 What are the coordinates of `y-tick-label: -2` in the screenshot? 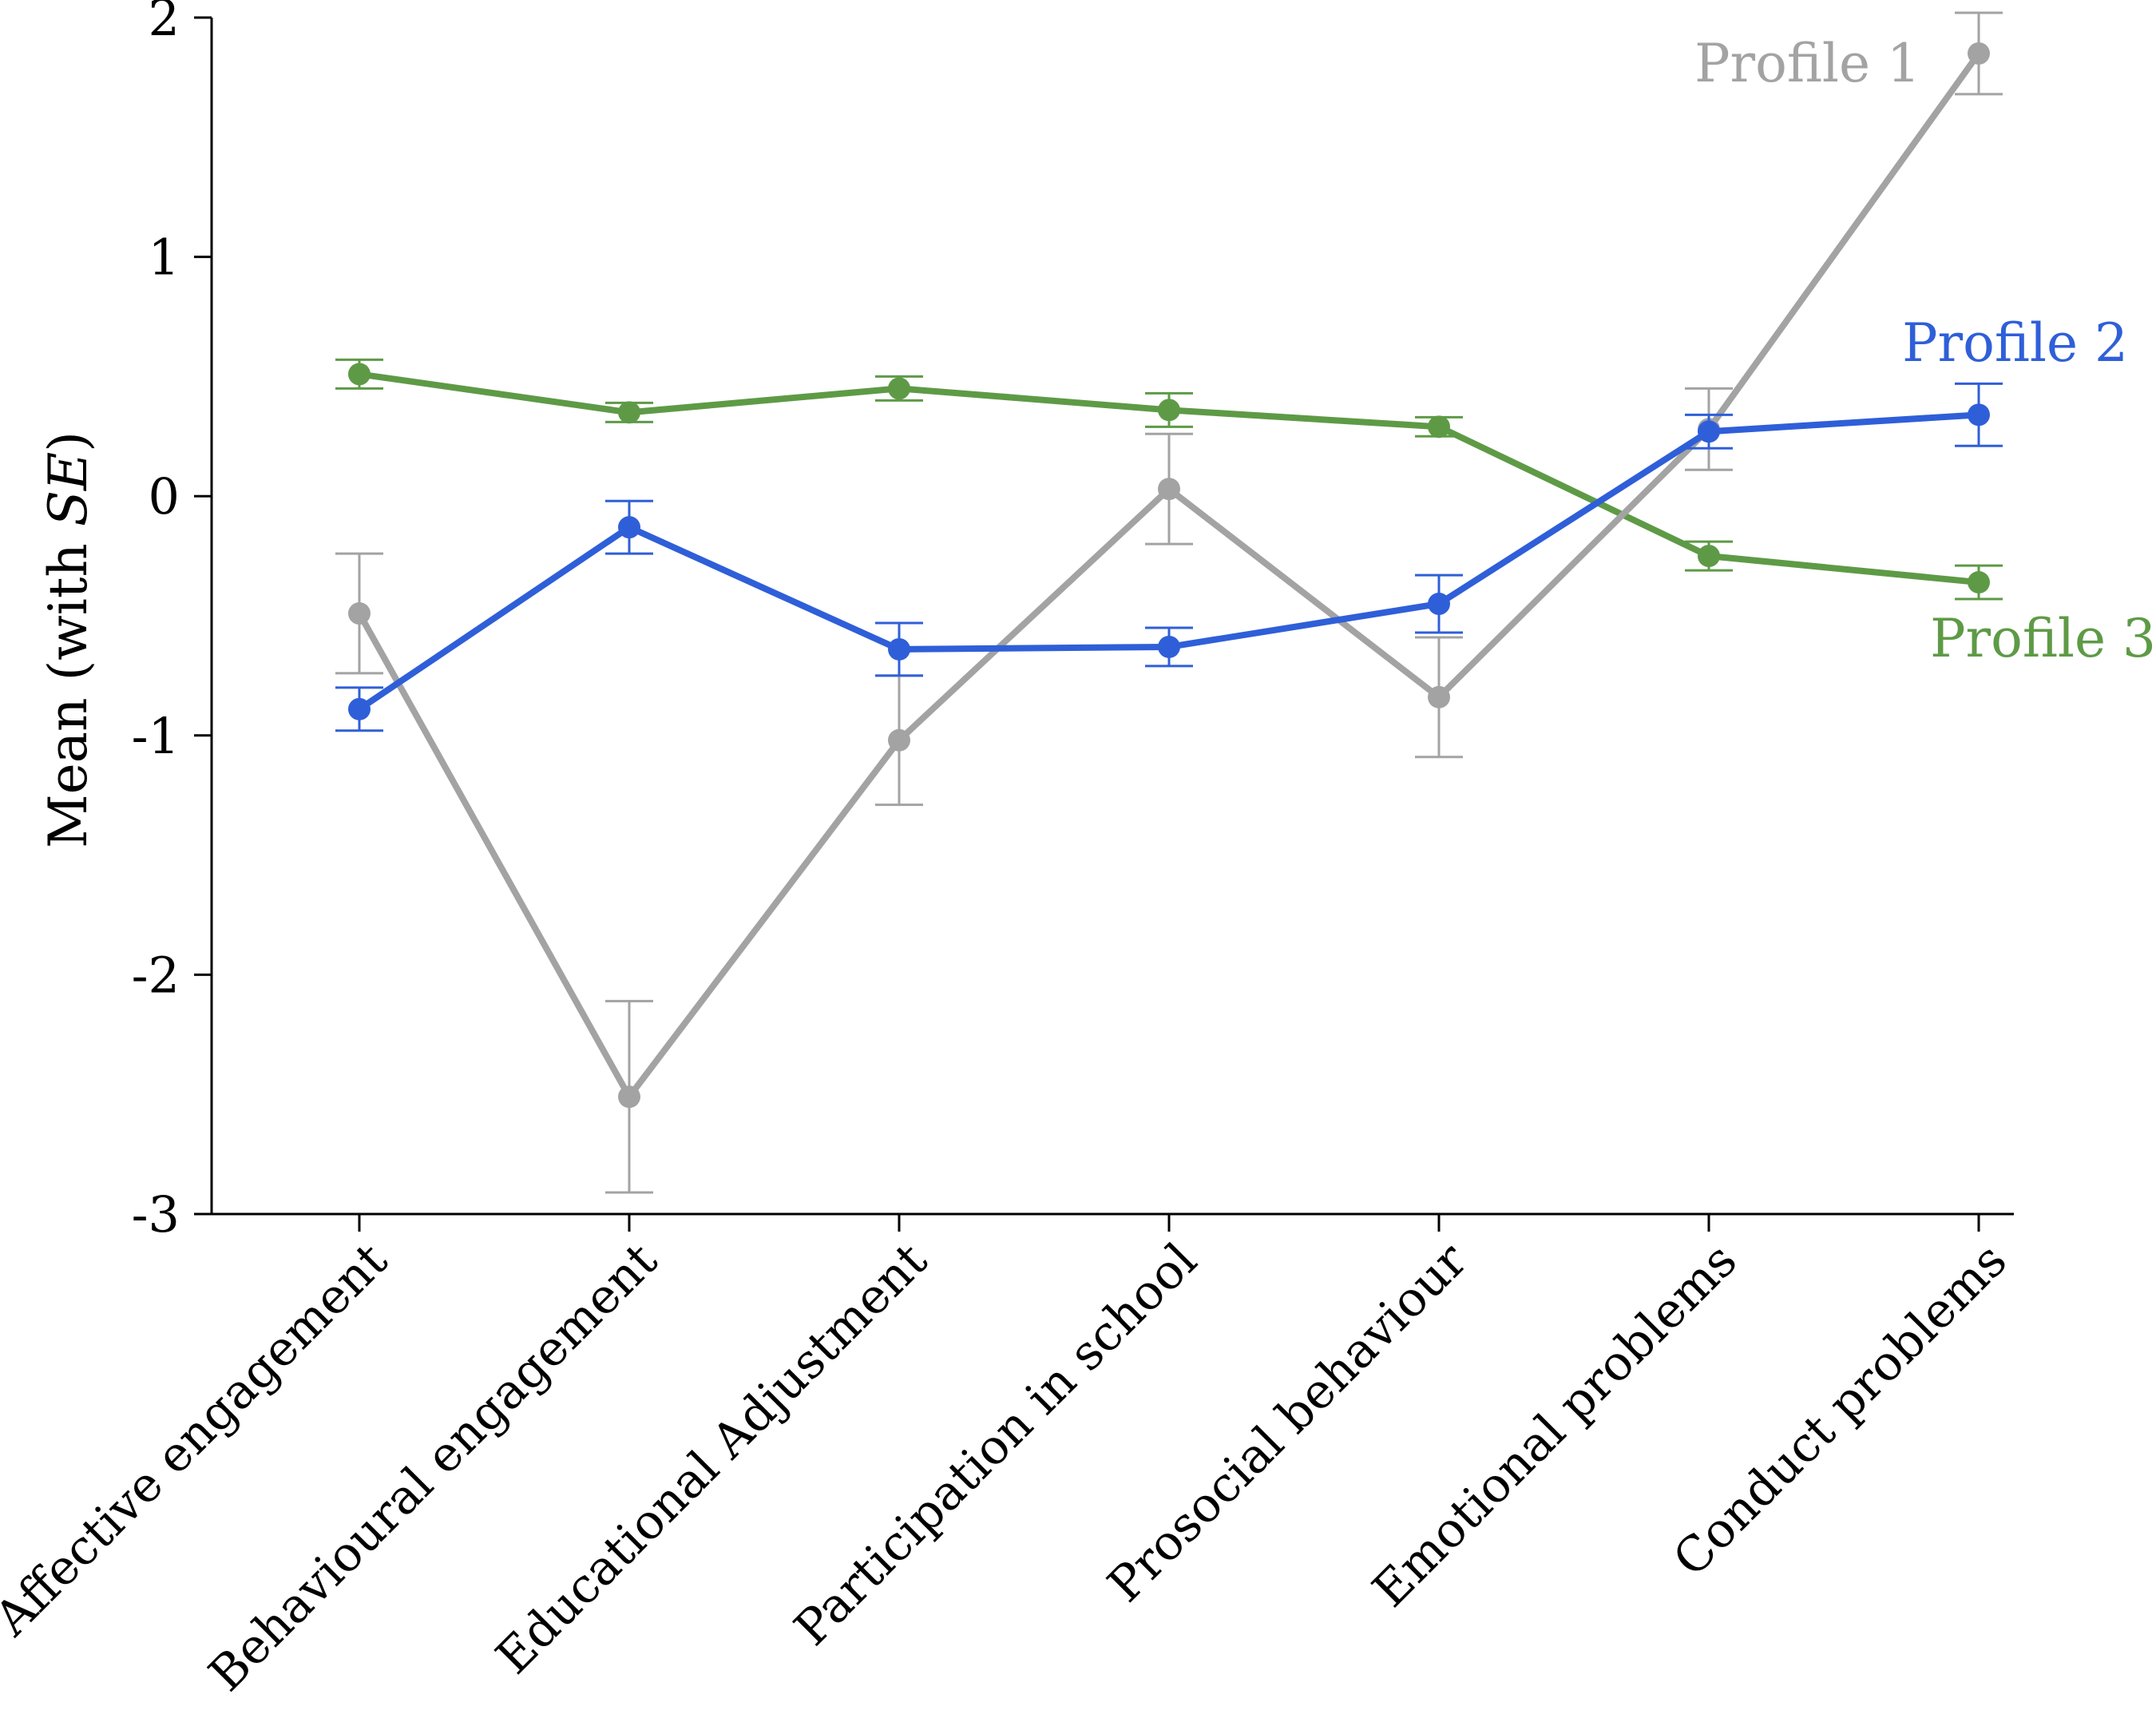 It's located at (156, 975).